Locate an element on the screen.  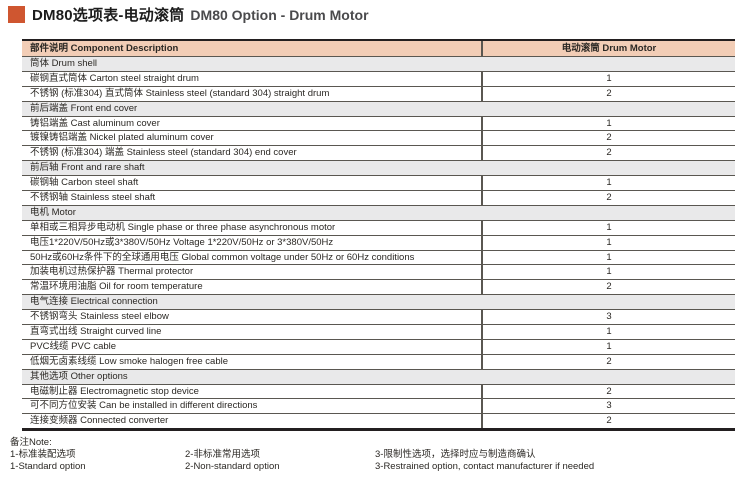
table-row: 低烟无卤素线缆 Low smoke halogen free cable 2 is located at coordinates (378, 361).